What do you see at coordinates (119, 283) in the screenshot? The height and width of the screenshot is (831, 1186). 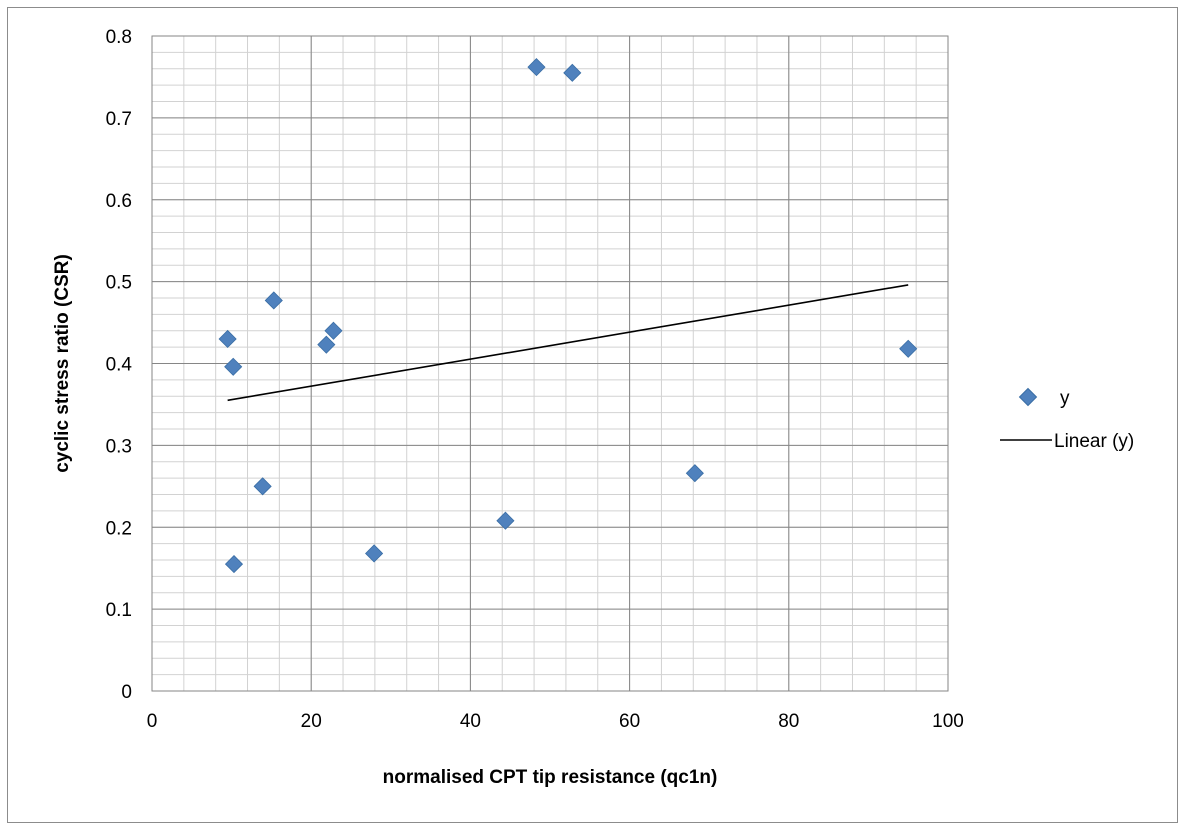 I see `y-tick-label: 0.5` at bounding box center [119, 283].